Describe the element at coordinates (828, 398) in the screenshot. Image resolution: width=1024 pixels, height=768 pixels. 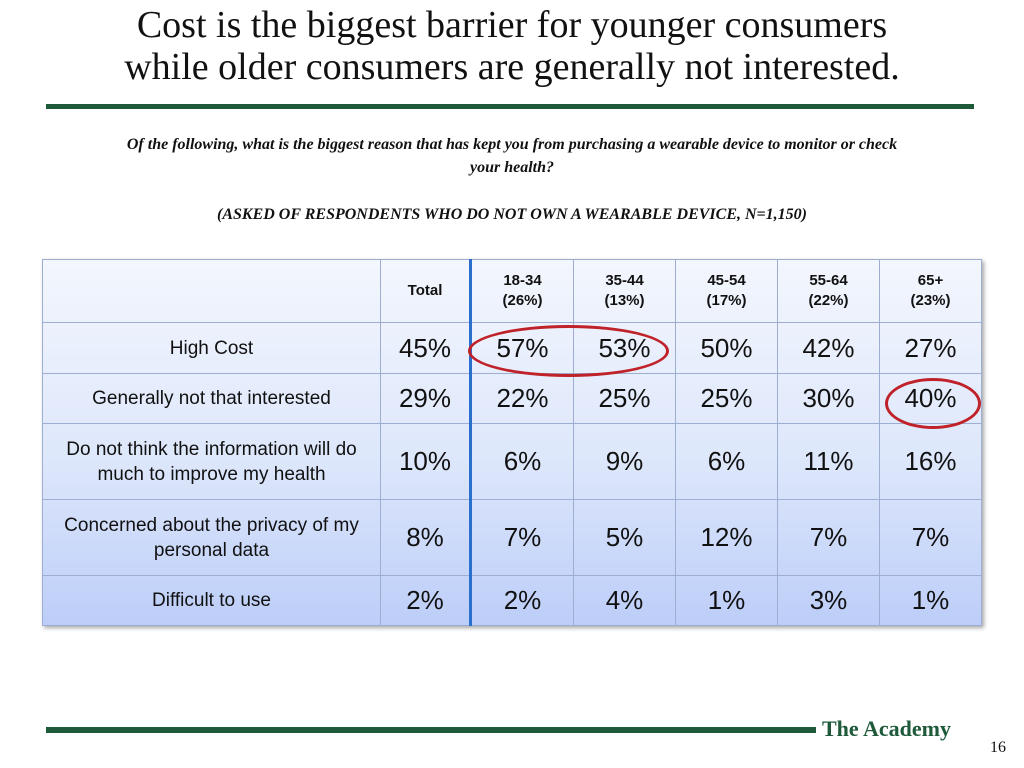
I see `cell-55-64: 30%` at that location.